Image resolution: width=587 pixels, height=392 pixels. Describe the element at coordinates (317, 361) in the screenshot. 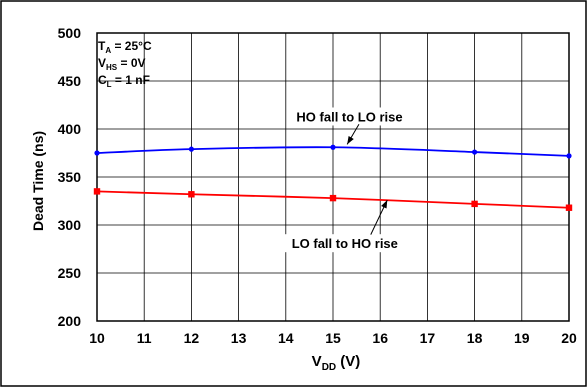

I see `x-axis-label-main: V` at that location.